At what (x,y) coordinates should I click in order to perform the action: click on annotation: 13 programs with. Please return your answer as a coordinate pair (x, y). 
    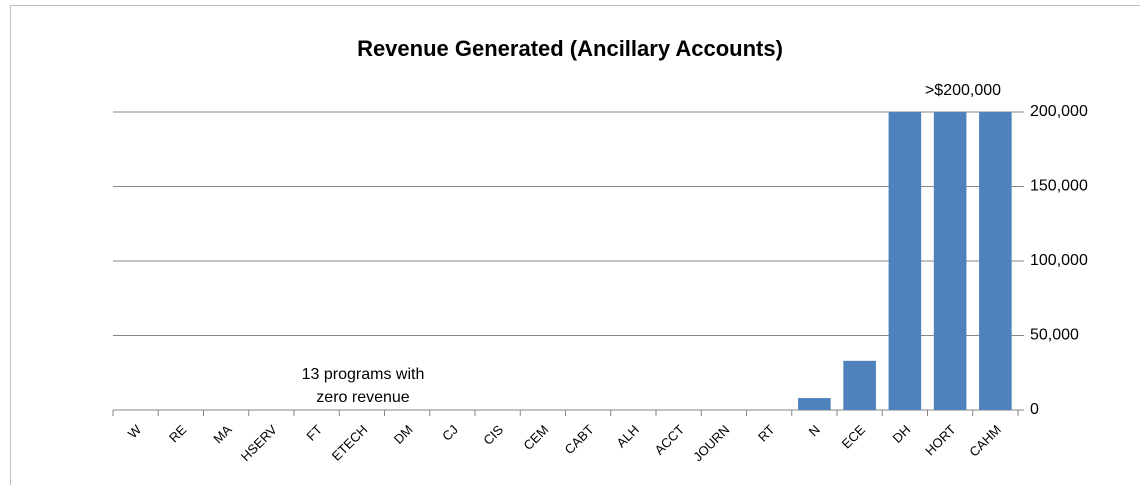
    Looking at the image, I should click on (363, 374).